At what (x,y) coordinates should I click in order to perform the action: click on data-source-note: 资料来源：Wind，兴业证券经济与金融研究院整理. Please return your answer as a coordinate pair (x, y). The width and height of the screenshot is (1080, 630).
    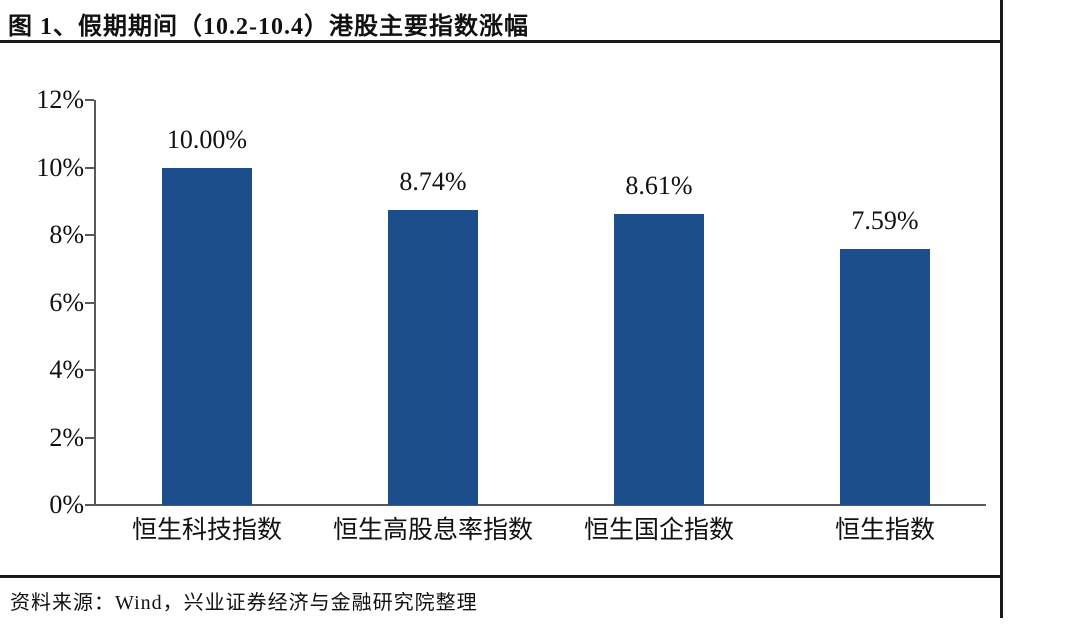
    Looking at the image, I should click on (244, 603).